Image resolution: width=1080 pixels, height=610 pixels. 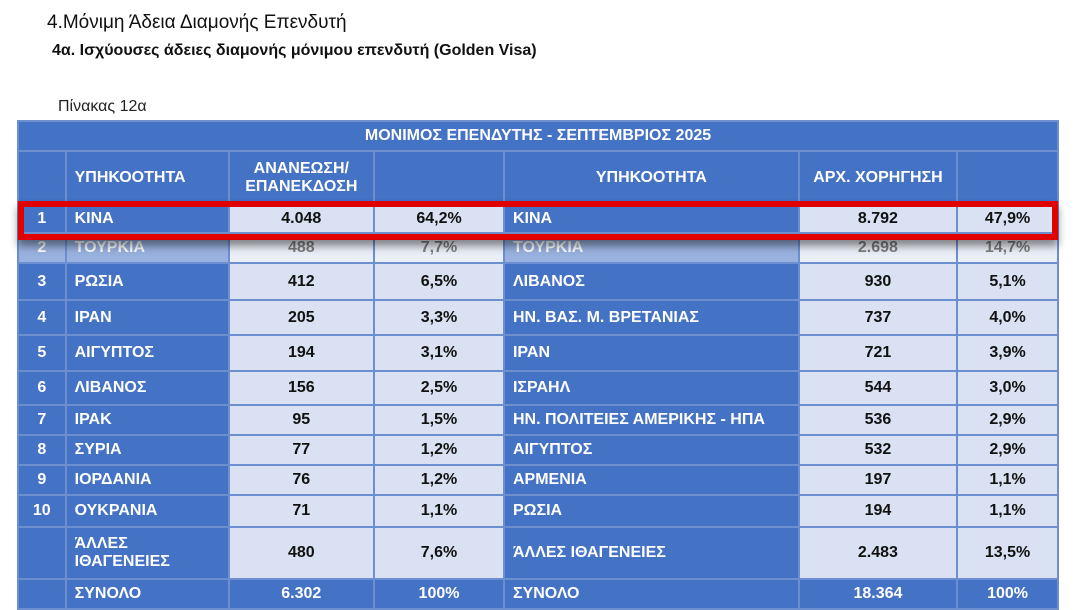 What do you see at coordinates (101, 543) in the screenshot?
I see `others-line1: ΆΛΛΕΣ` at bounding box center [101, 543].